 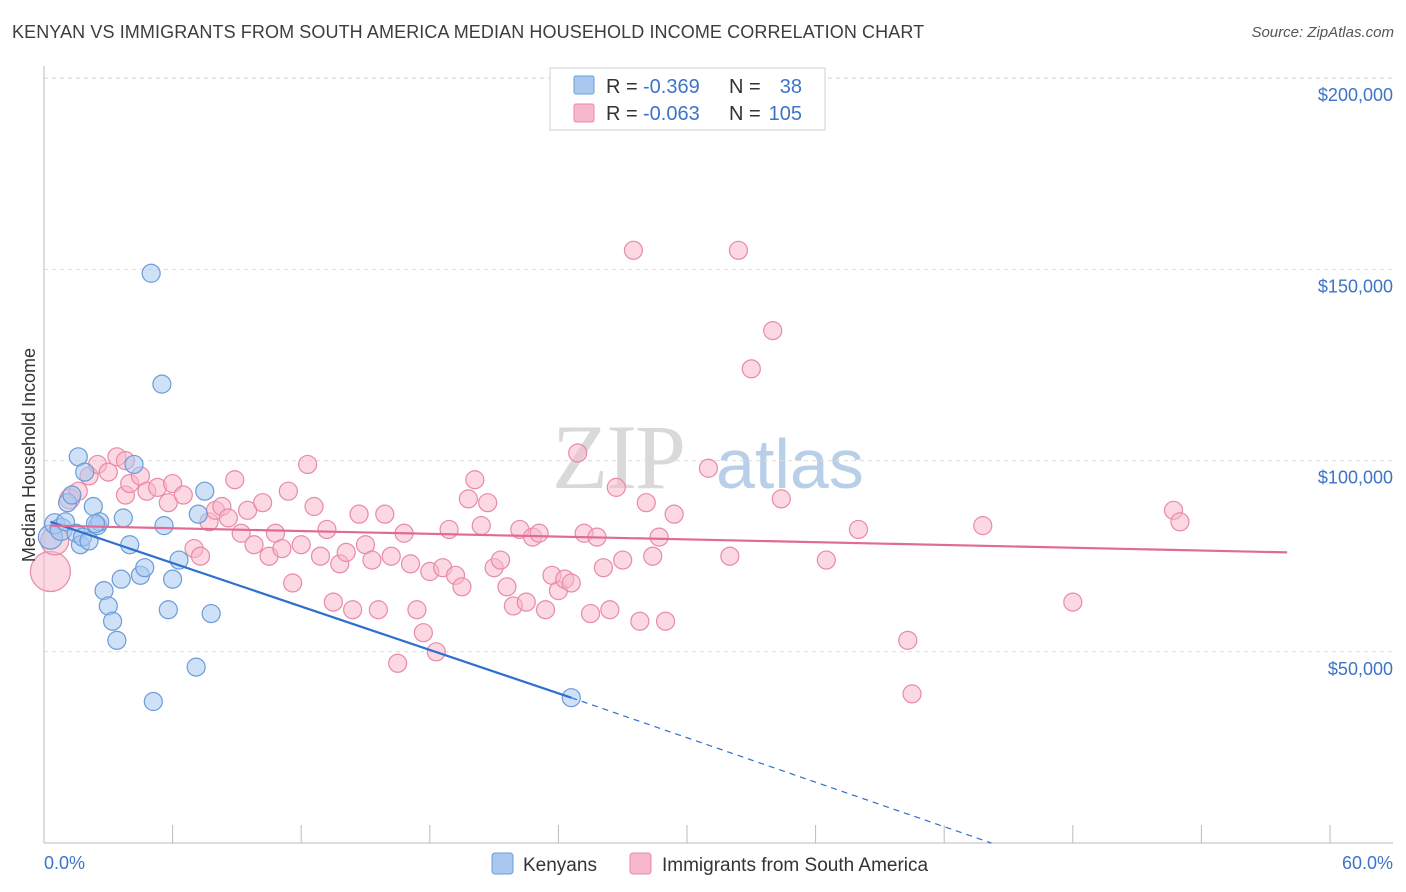 What do you see at coordinates (502, 863) in the screenshot?
I see `bottom-legend-swatch-kenyans` at bounding box center [502, 863].